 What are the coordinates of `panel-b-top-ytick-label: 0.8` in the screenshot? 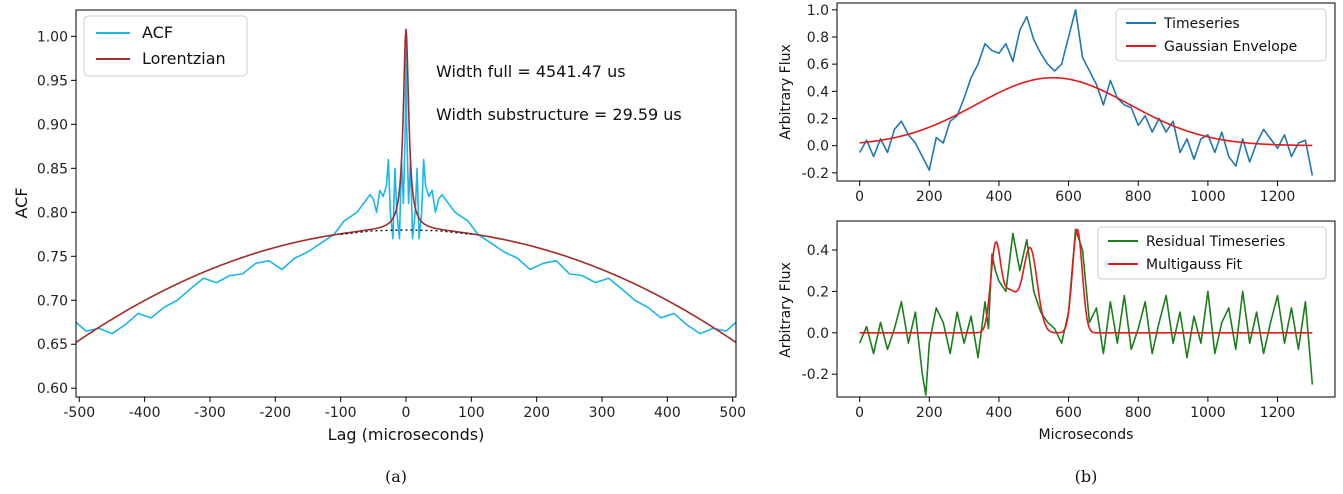 It's located at (818, 38).